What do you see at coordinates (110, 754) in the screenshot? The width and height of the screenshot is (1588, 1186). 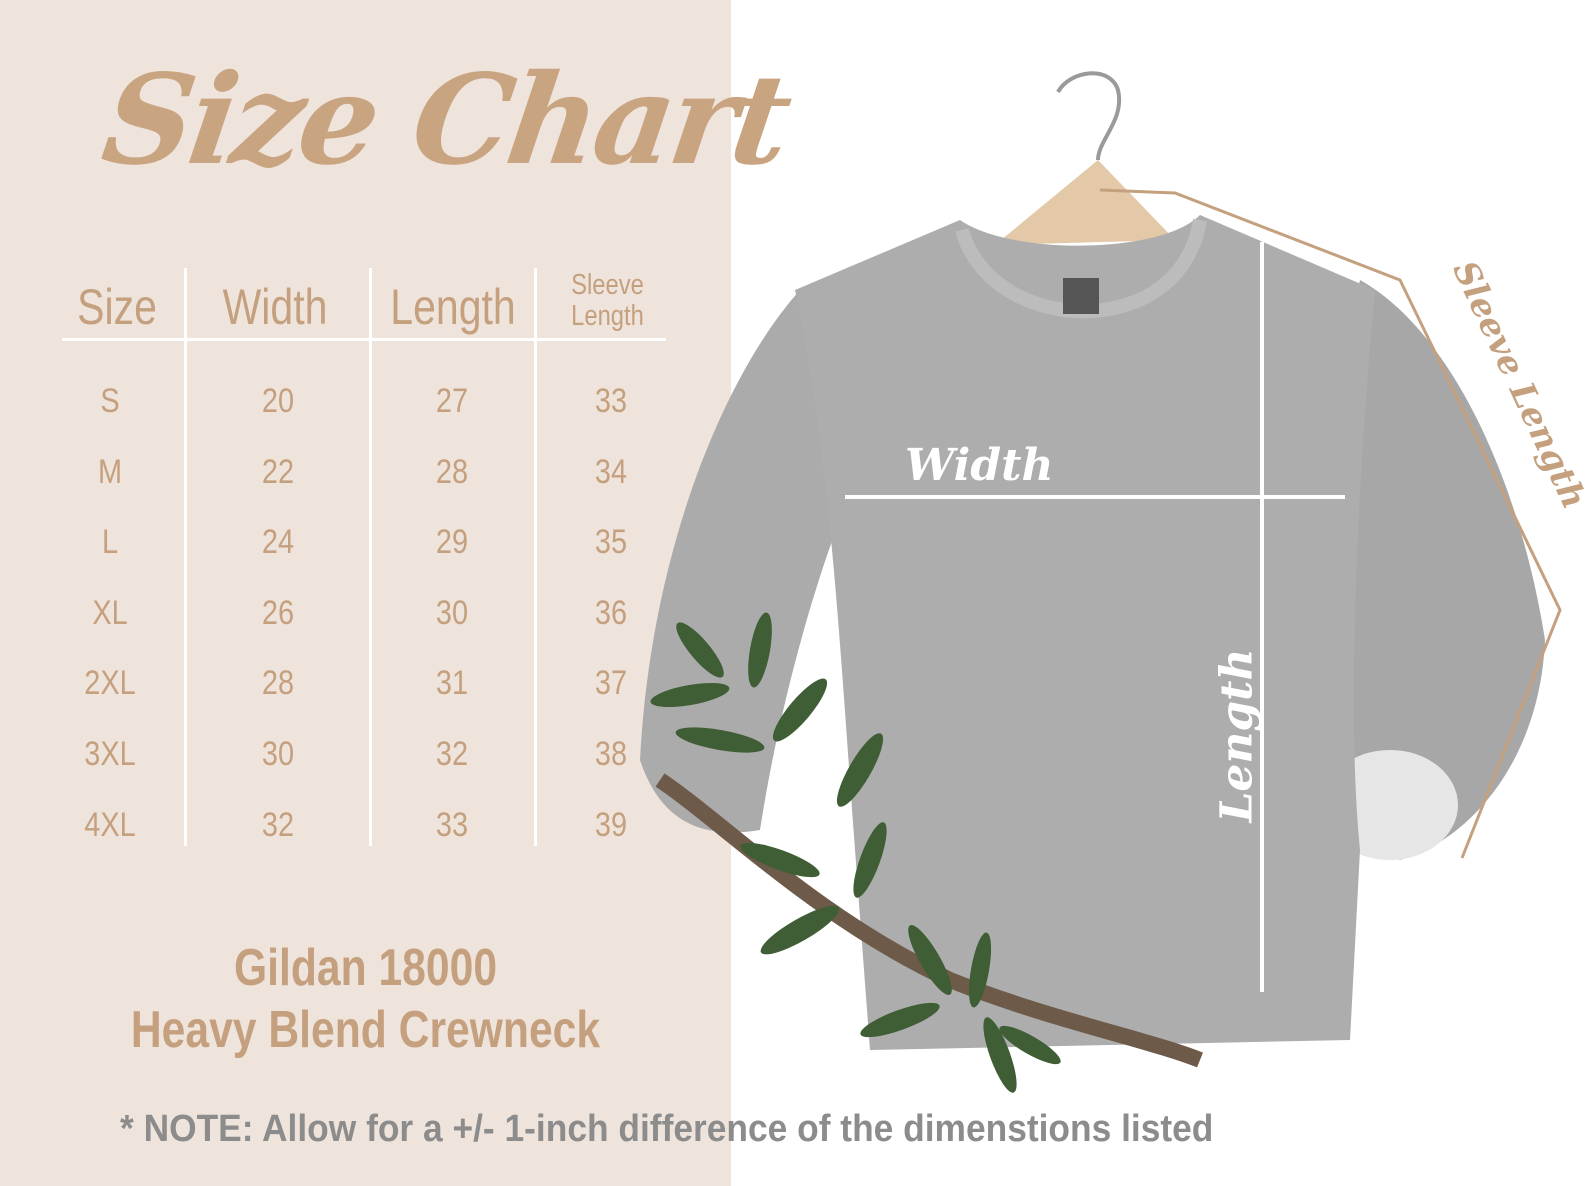 I see `table-cell: 3XL` at bounding box center [110, 754].